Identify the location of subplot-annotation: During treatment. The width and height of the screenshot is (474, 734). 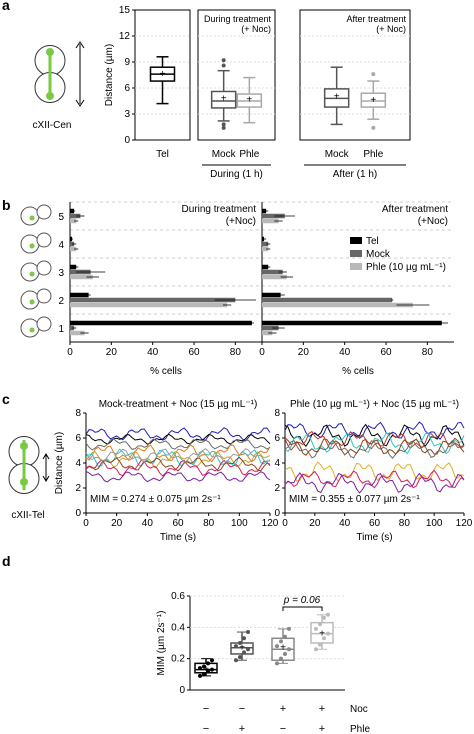
(238, 19).